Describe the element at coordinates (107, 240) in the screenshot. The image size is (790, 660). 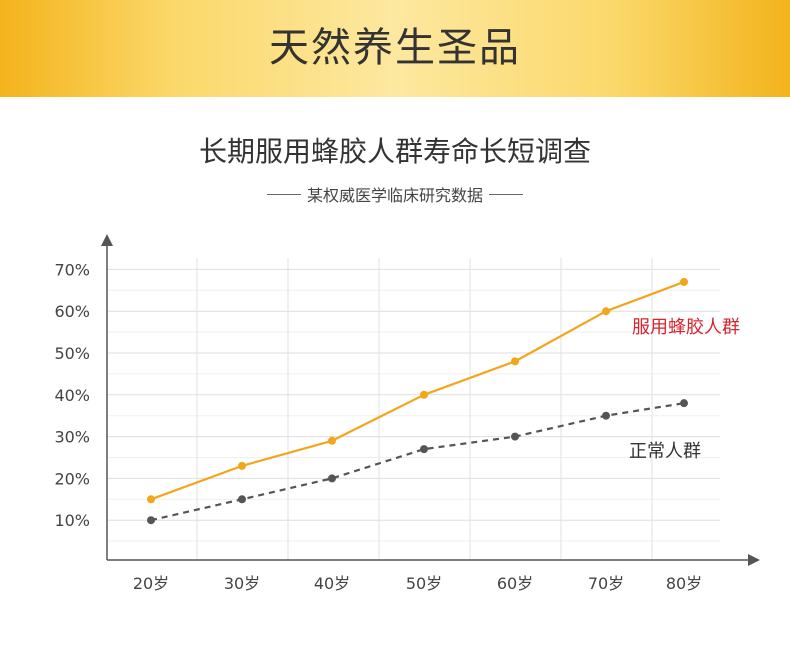
I see `y-axis-arrow` at that location.